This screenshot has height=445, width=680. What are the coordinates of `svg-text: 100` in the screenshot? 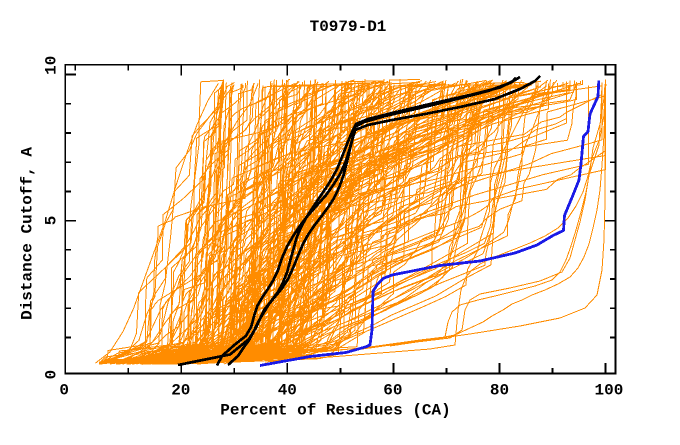 It's located at (608, 391).